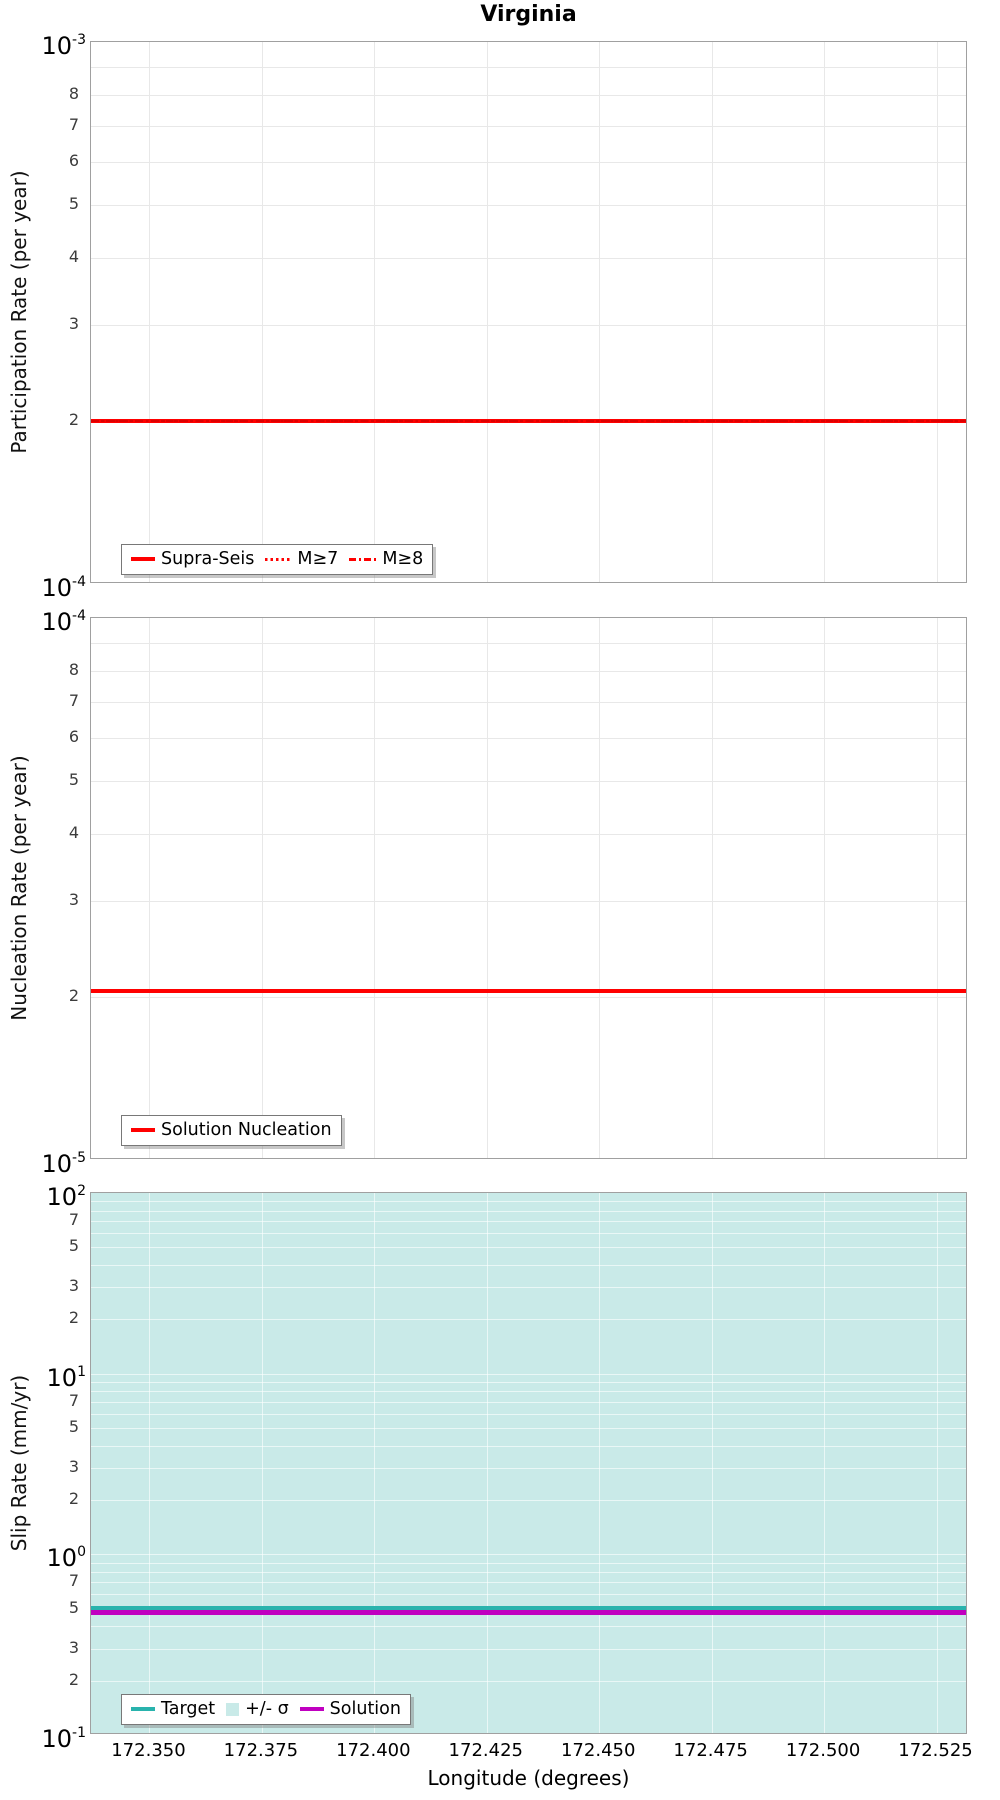 Image resolution: width=1000 pixels, height=1800 pixels. What do you see at coordinates (365, 1709) in the screenshot?
I see `legend-label: Solution` at bounding box center [365, 1709].